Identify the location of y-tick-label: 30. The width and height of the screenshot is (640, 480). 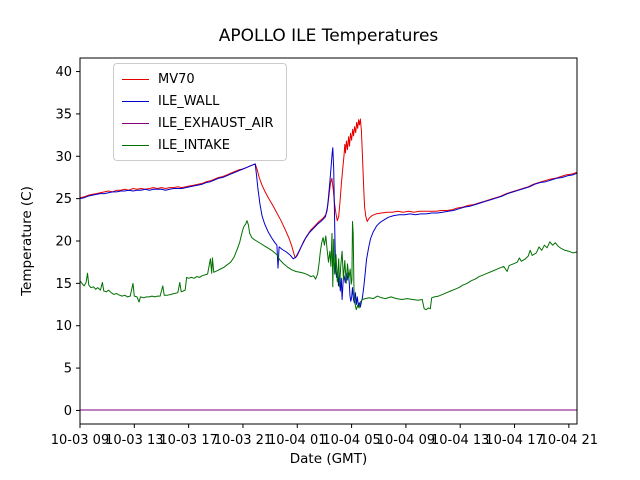
(63, 157).